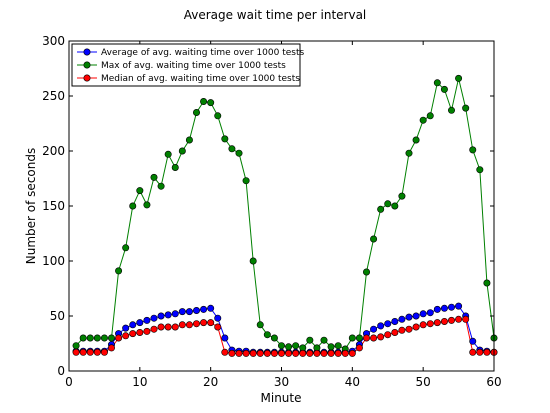  I want to click on legend-box, so click(186, 65).